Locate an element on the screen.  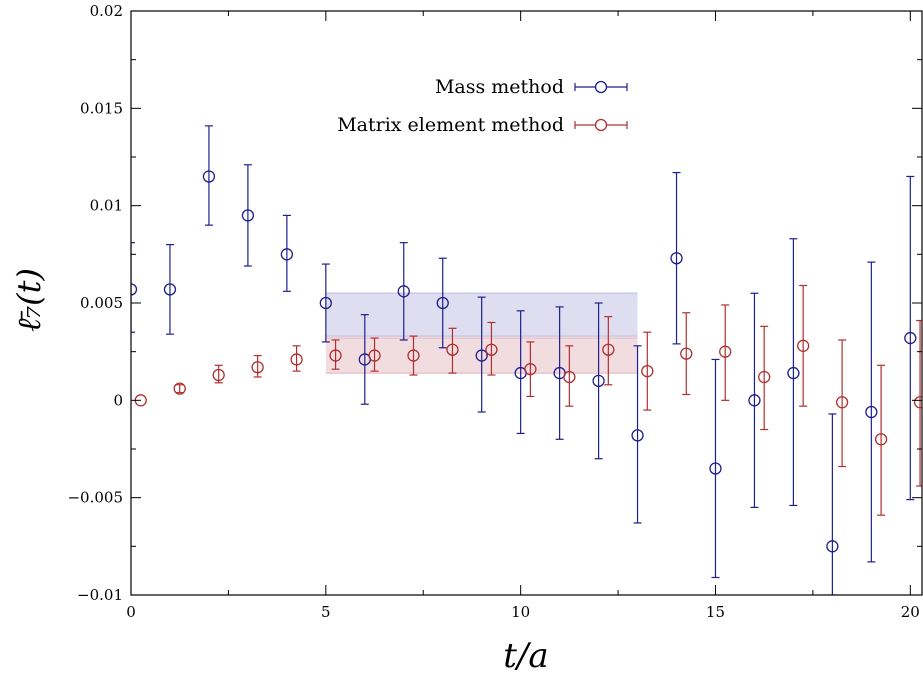
x-axis-title: t/a is located at coordinates (525, 656).